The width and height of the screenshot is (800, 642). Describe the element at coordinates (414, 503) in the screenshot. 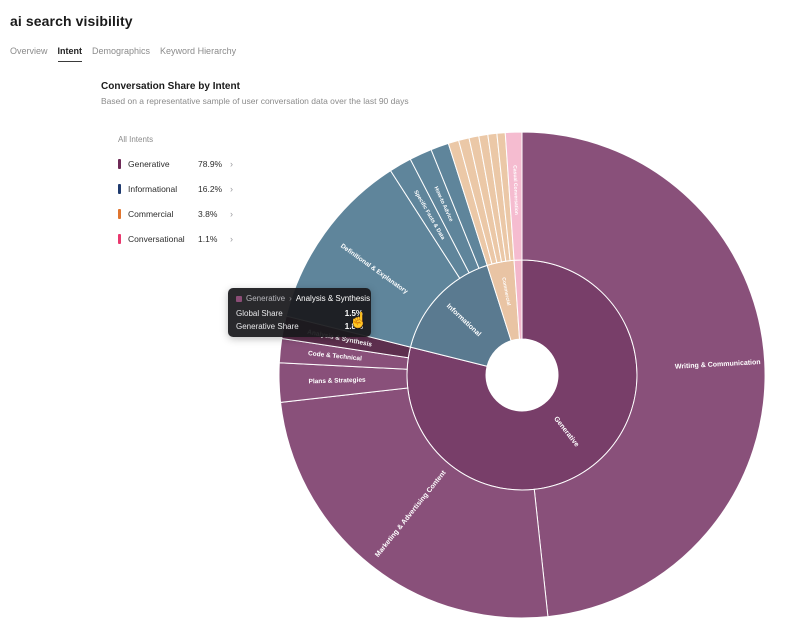

I see `sunburst-segment-marketing-advertising-content` at that location.